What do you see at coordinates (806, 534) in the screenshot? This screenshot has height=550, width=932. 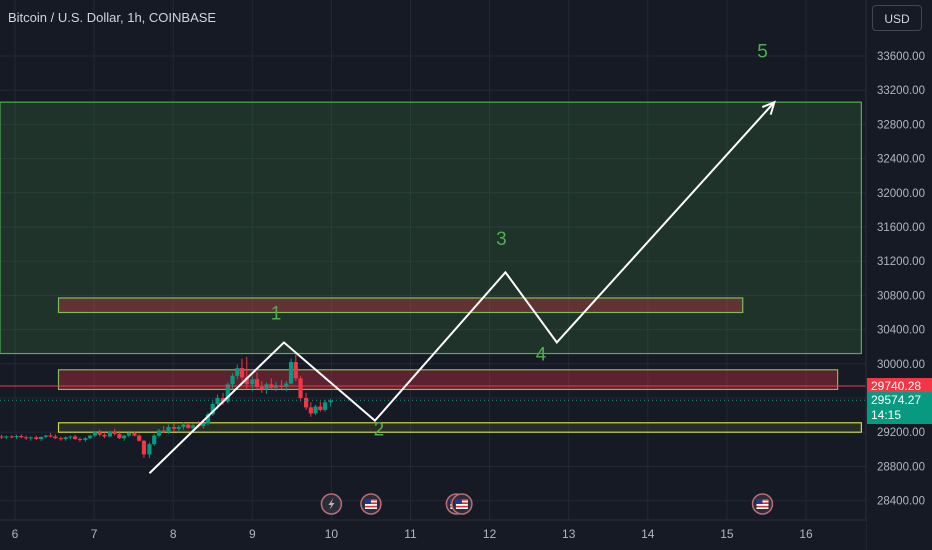 I see `time-tick-label: 16` at bounding box center [806, 534].